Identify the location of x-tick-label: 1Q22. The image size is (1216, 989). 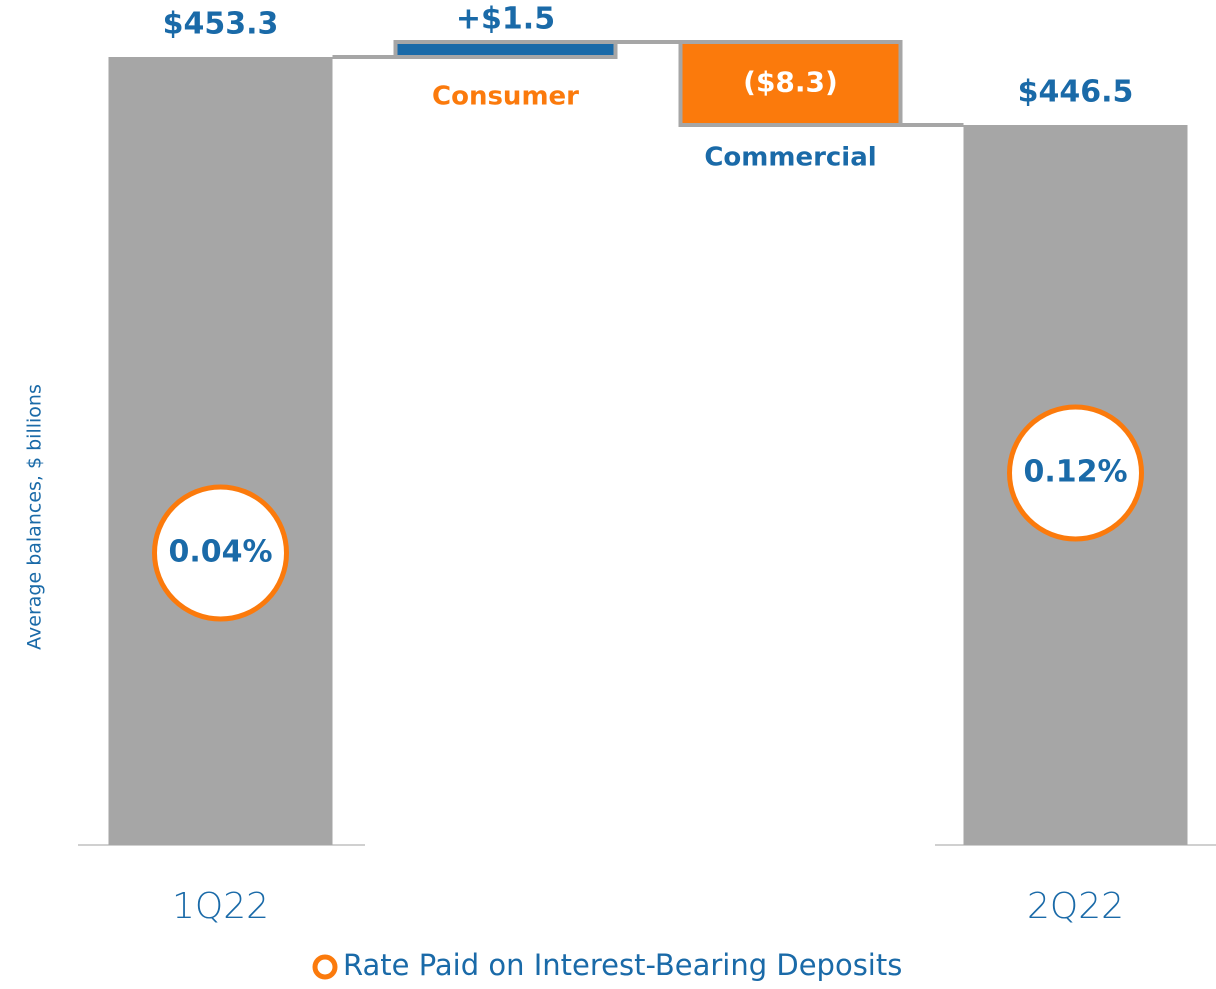
(220, 906).